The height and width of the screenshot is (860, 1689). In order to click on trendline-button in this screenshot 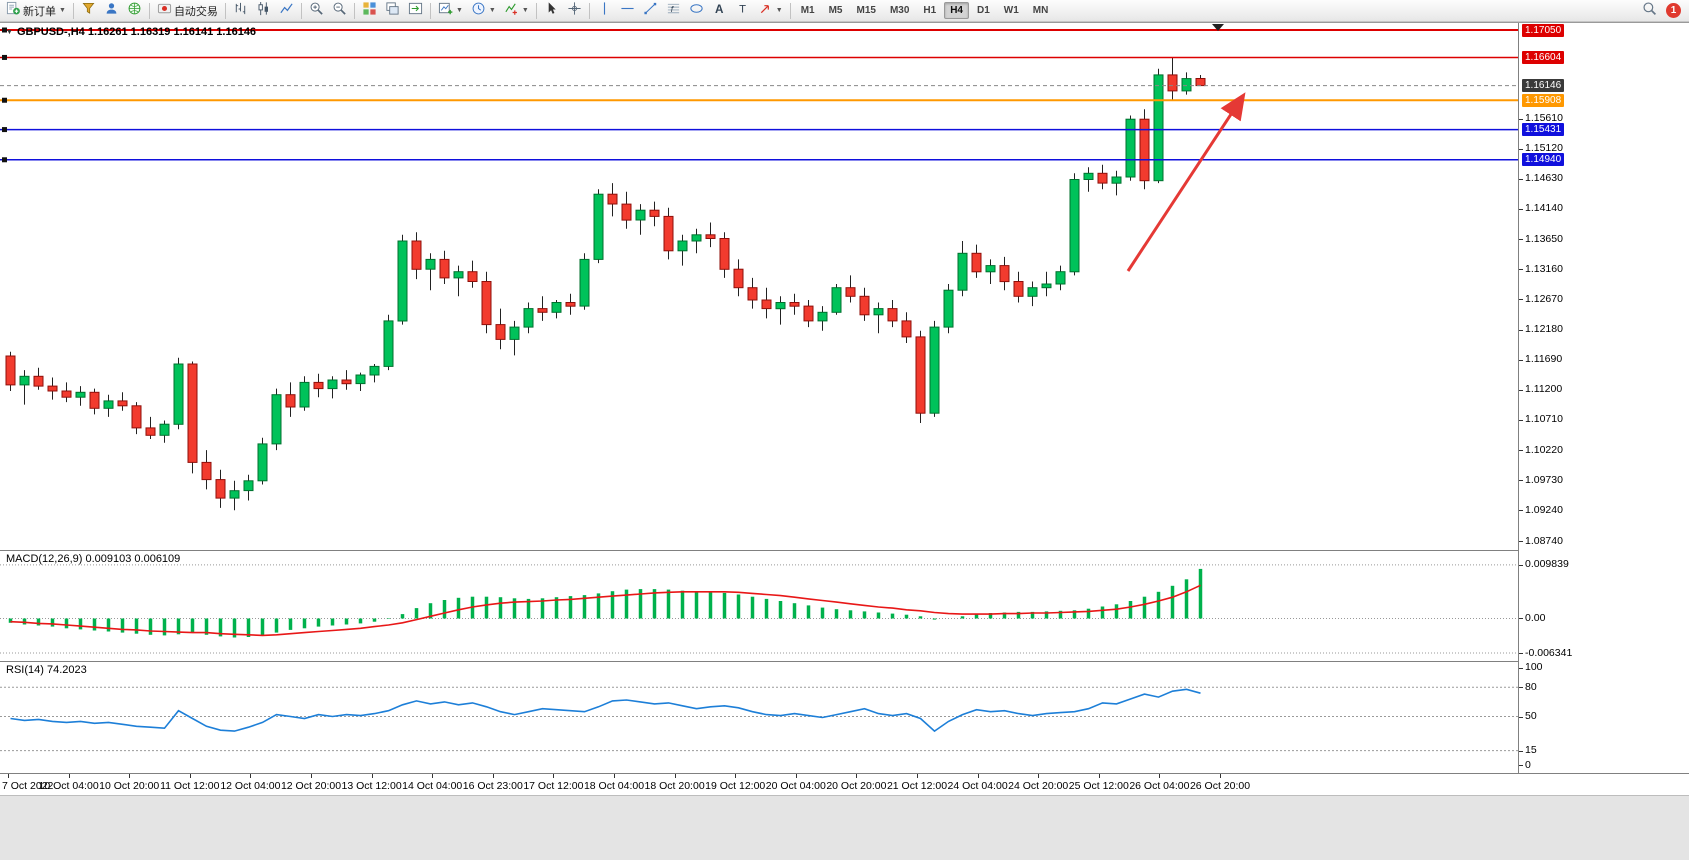, I will do `click(650, 10)`.